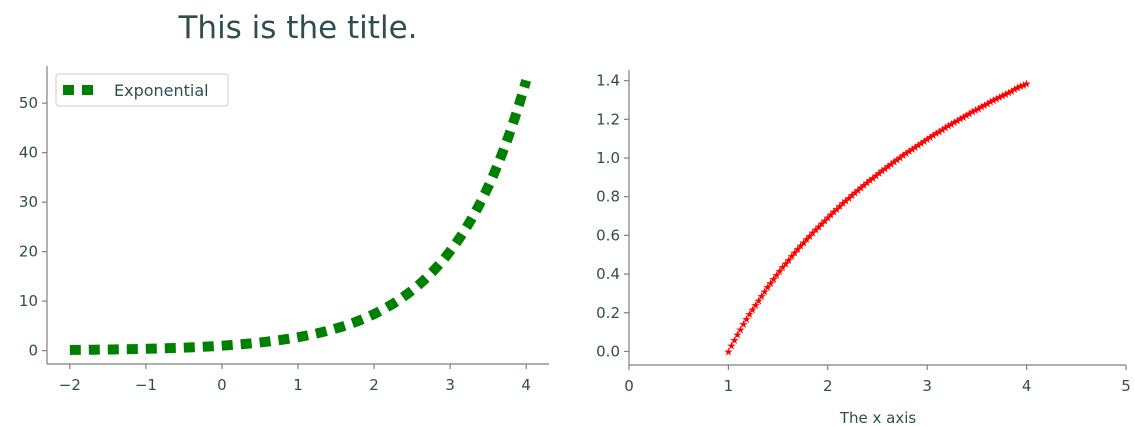 The width and height of the screenshot is (1135, 426). Describe the element at coordinates (1126, 386) in the screenshot. I see `right-x-tick-label: 5` at that location.